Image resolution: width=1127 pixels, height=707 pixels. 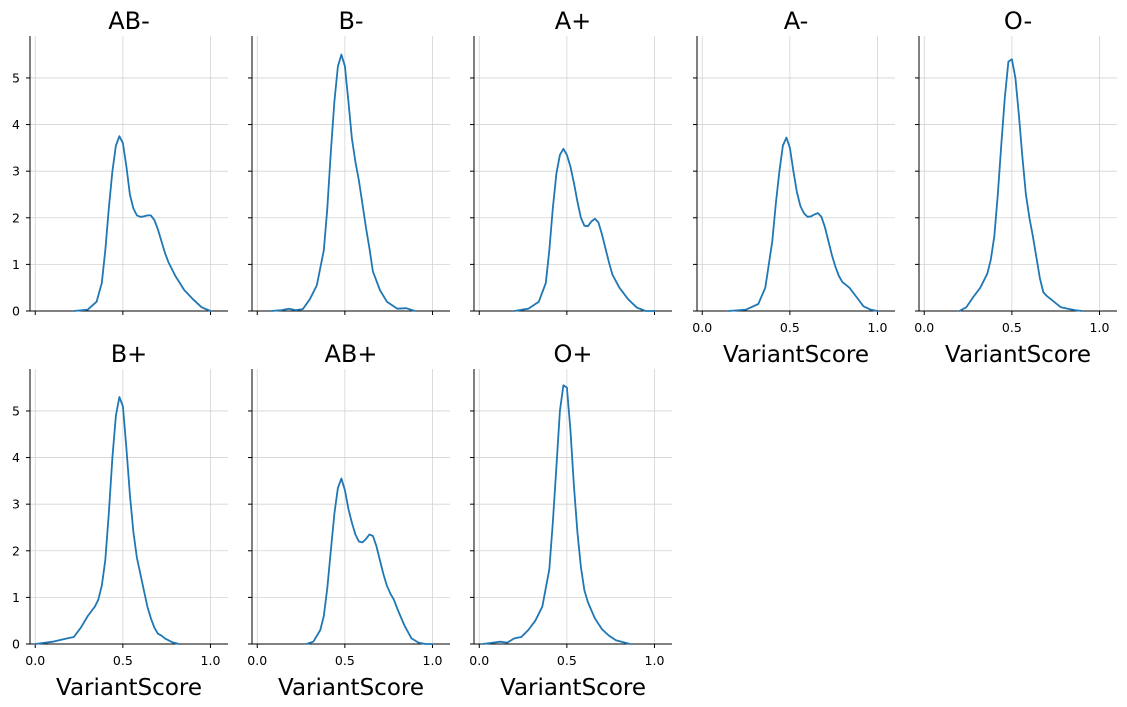 What do you see at coordinates (351, 354) in the screenshot?
I see `facet-title: AB+` at bounding box center [351, 354].